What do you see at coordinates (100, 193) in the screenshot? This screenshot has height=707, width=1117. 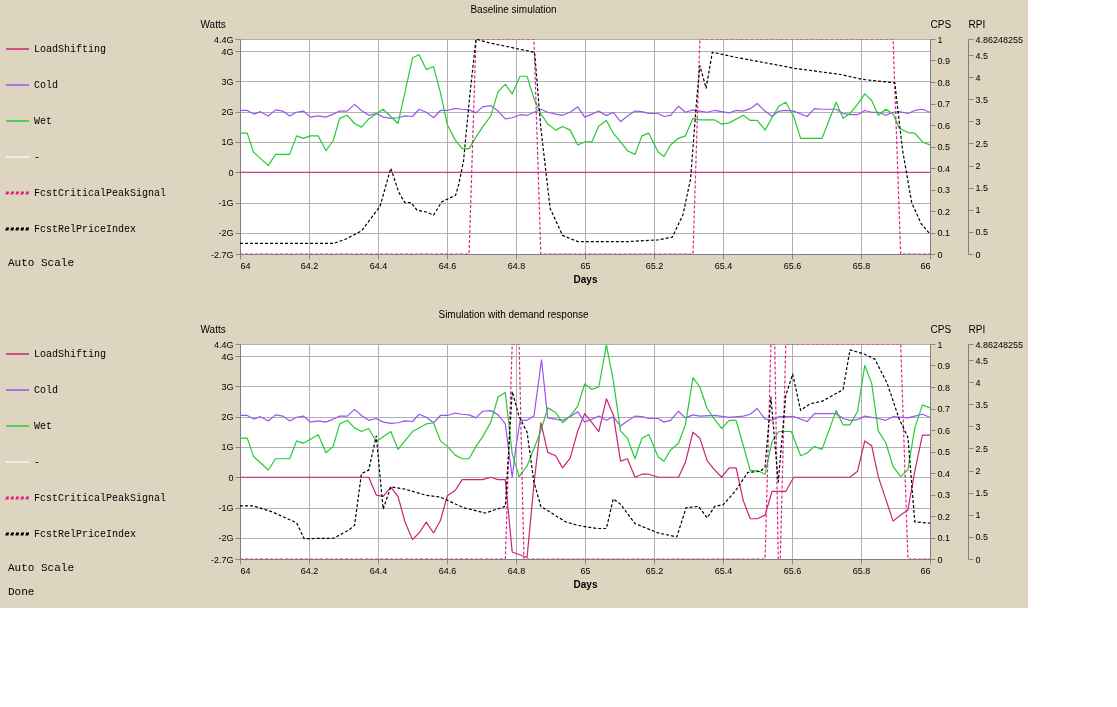 I see `legend-label: FcstCriticalPeakSignal` at bounding box center [100, 193].